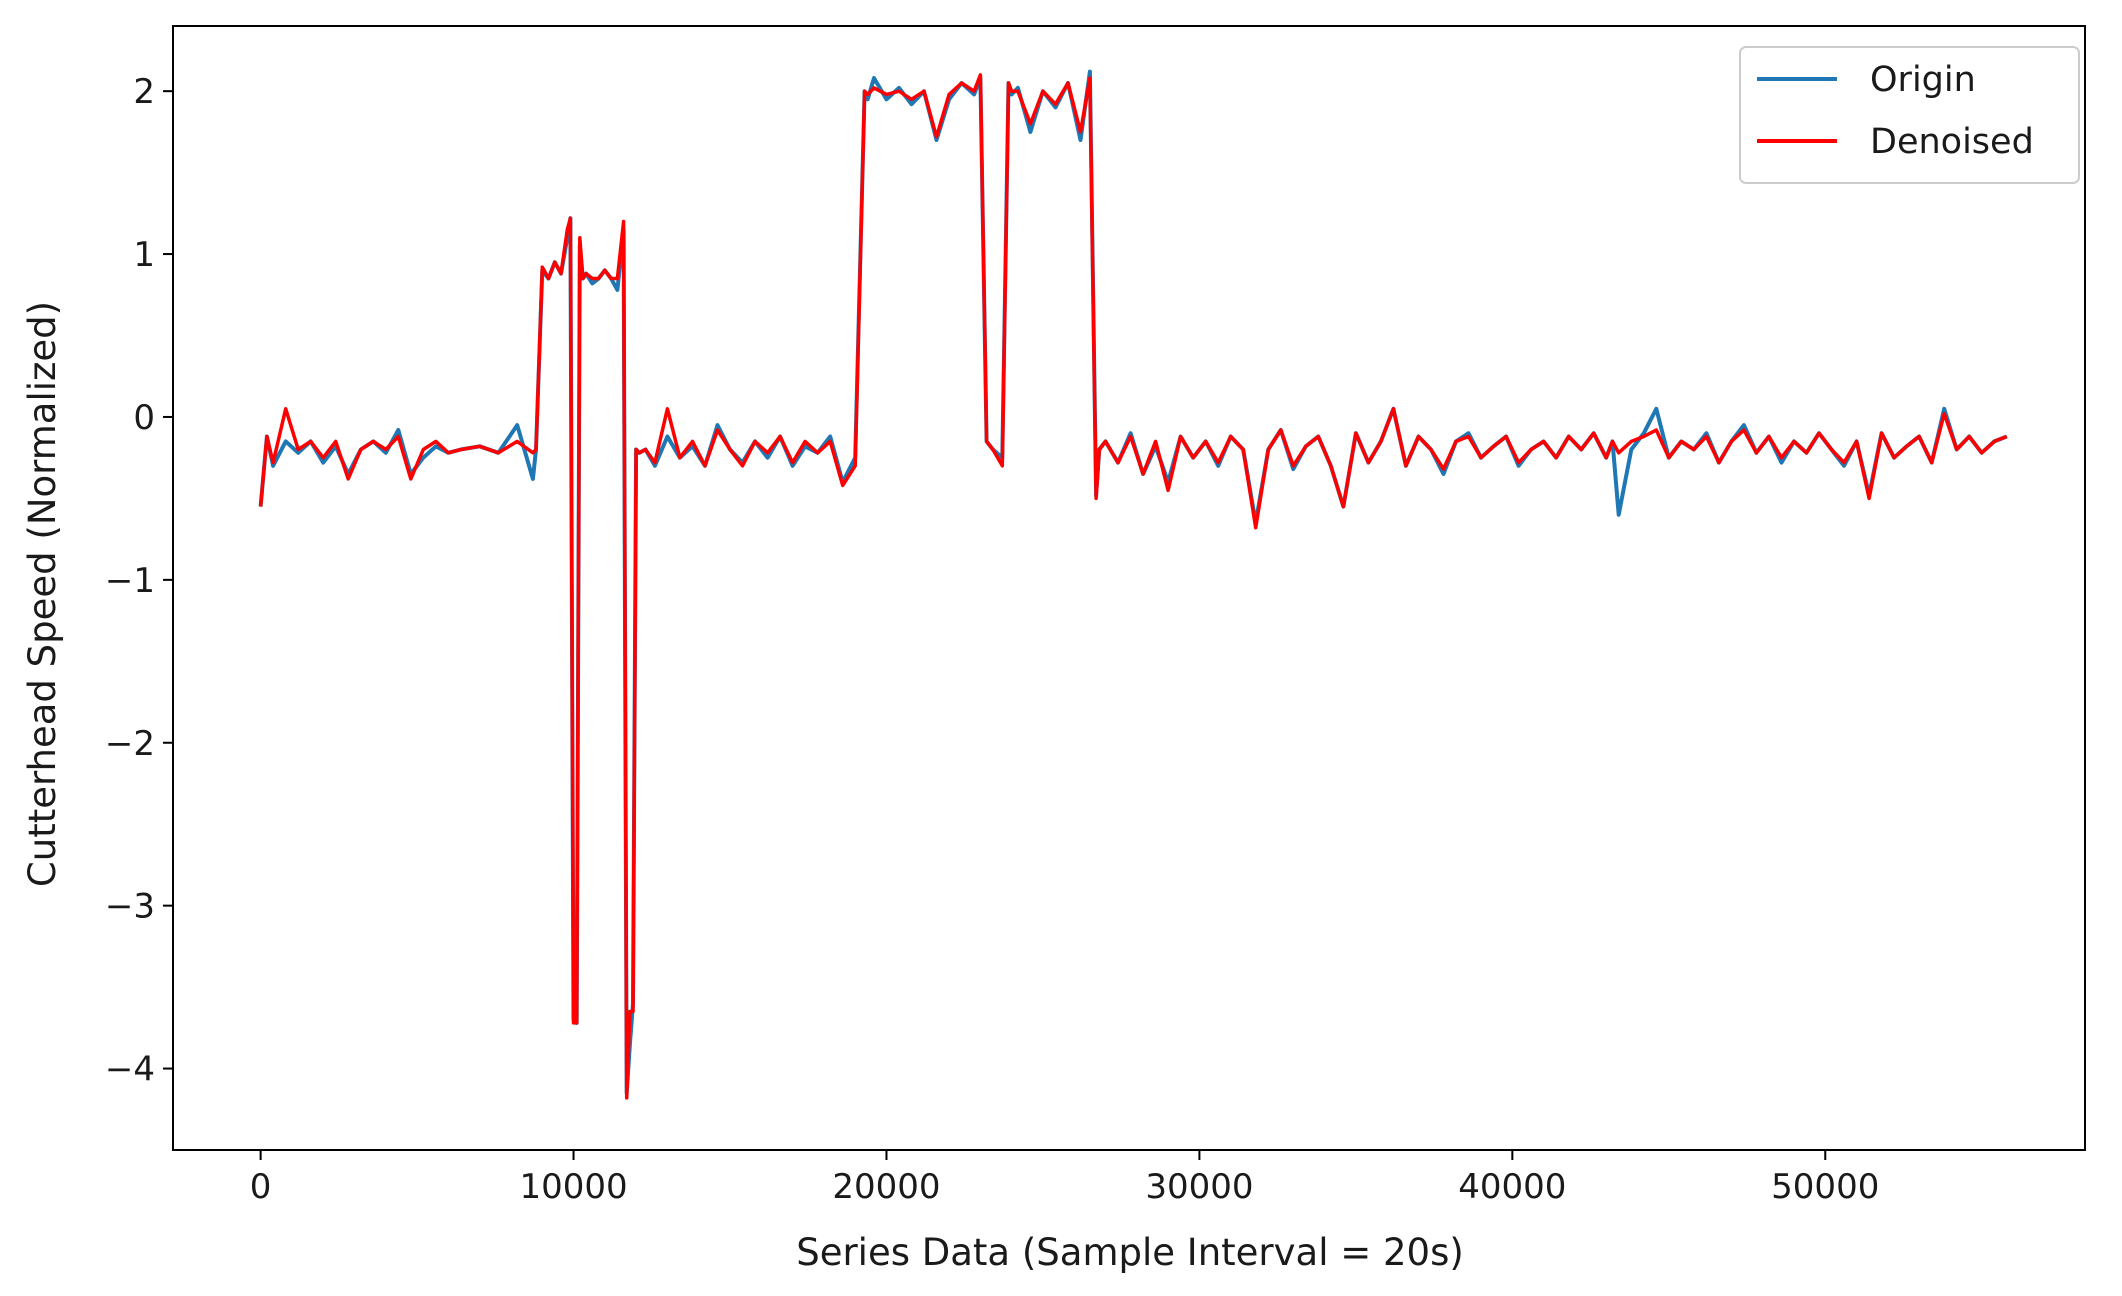 This screenshot has height=1296, width=2122. What do you see at coordinates (130, 744) in the screenshot?
I see `y-tick-label: −2` at bounding box center [130, 744].